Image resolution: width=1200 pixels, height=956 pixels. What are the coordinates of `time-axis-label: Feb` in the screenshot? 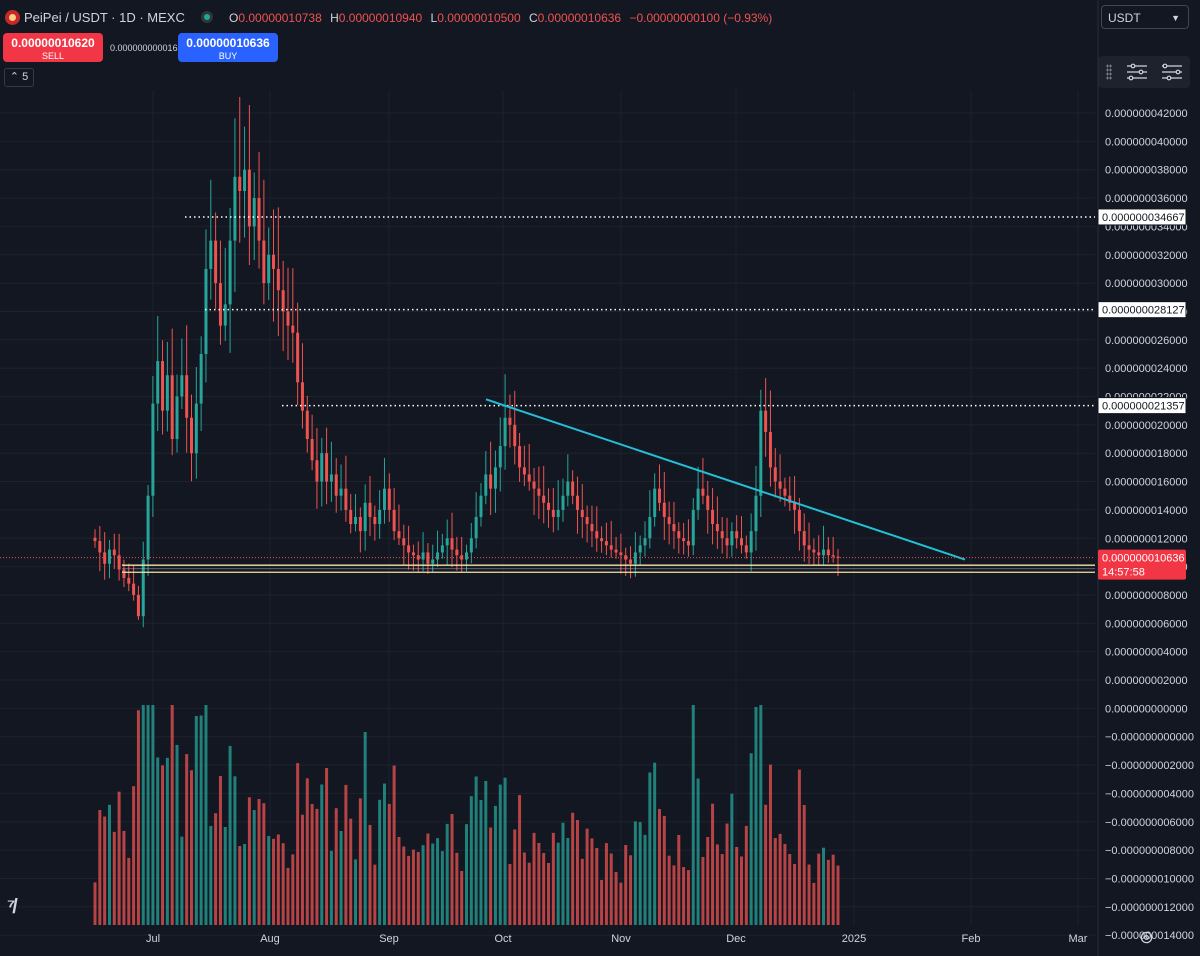 It's located at (971, 939).